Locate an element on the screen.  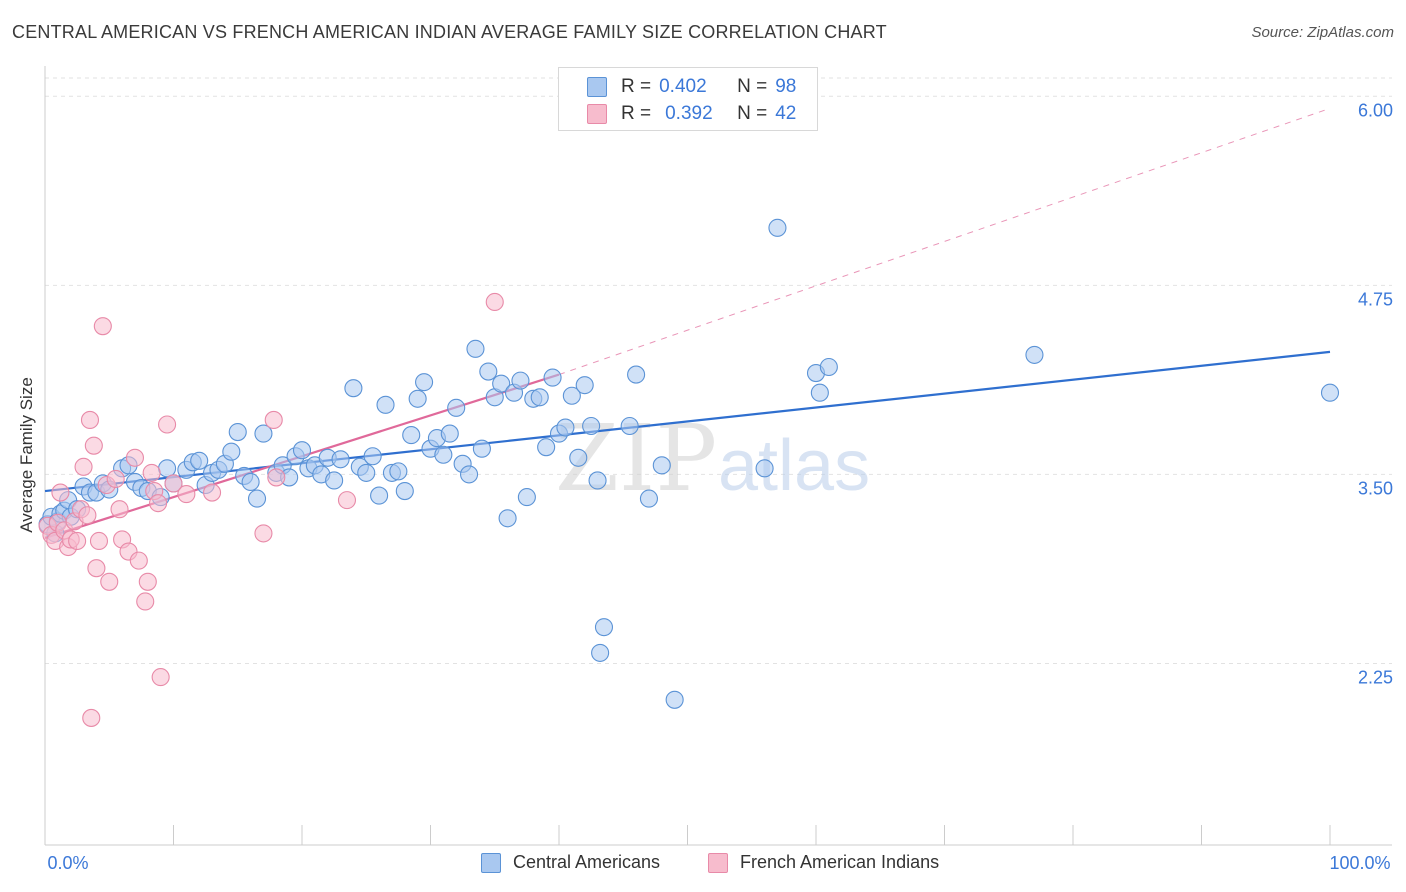
y-tick-label: 6.00 is located at coordinates (1375, 110).